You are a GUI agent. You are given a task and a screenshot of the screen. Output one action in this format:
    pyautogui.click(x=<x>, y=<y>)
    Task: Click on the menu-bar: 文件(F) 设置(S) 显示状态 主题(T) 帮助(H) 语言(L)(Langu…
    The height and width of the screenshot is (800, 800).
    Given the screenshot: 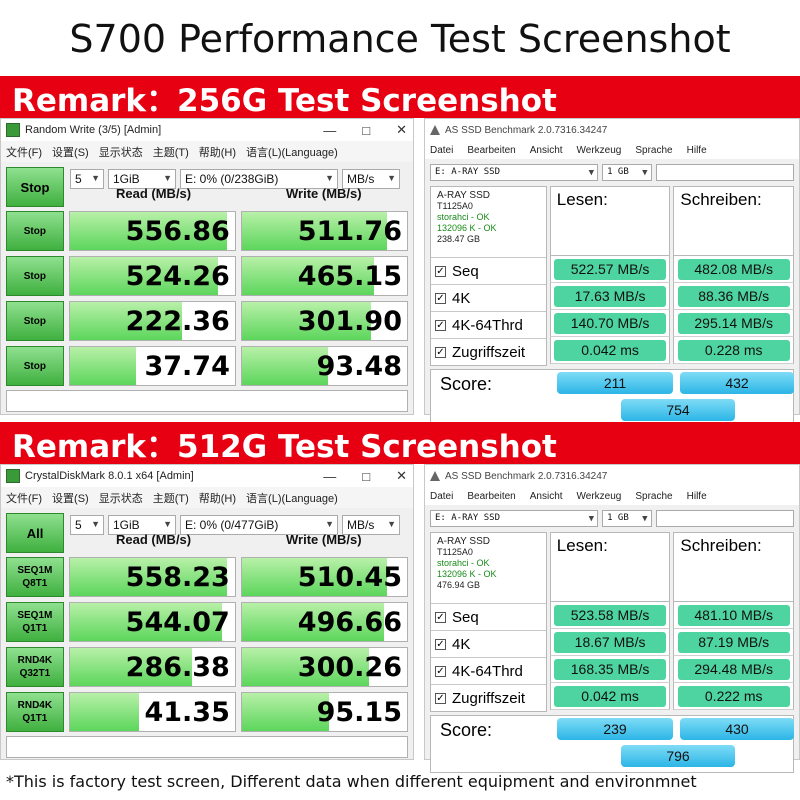 What is the action you would take?
    pyautogui.click(x=207, y=151)
    